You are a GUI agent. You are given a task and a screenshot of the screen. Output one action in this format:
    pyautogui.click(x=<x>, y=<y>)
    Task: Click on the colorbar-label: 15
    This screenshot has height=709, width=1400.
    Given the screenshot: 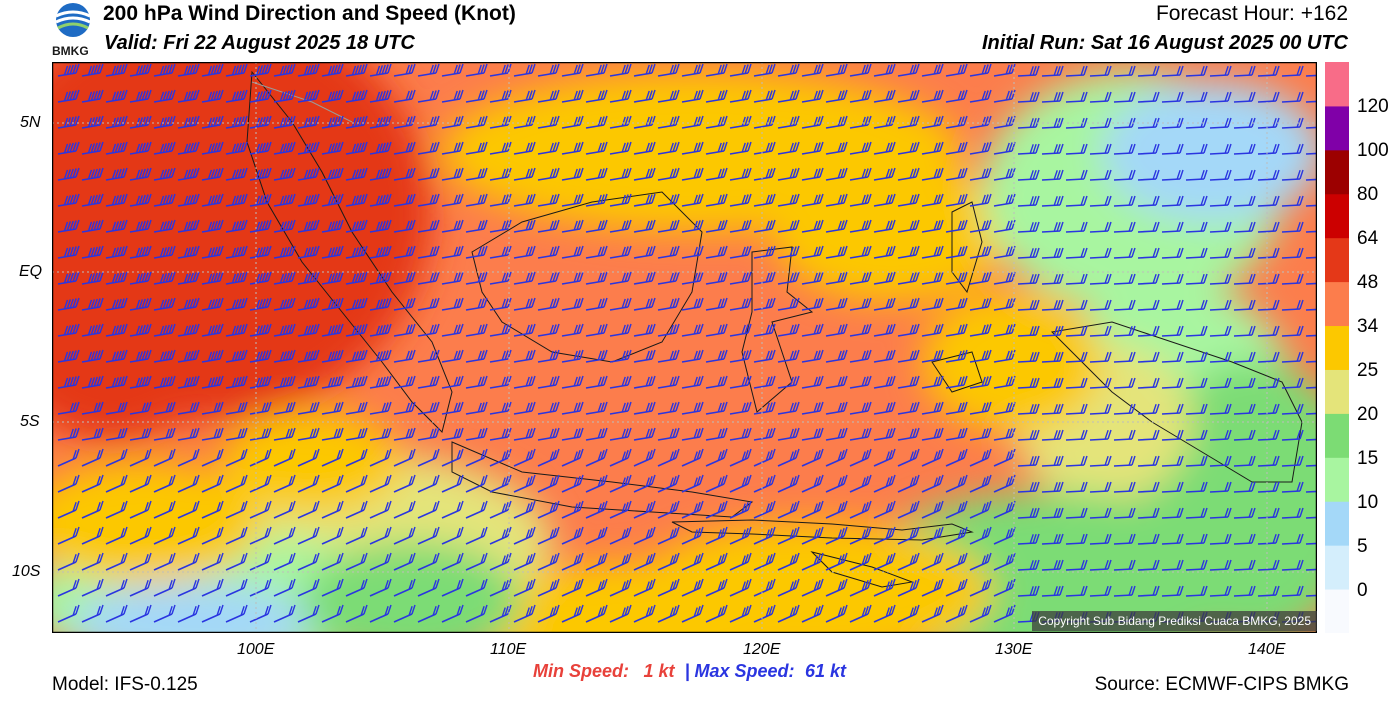 What is the action you would take?
    pyautogui.click(x=1368, y=458)
    